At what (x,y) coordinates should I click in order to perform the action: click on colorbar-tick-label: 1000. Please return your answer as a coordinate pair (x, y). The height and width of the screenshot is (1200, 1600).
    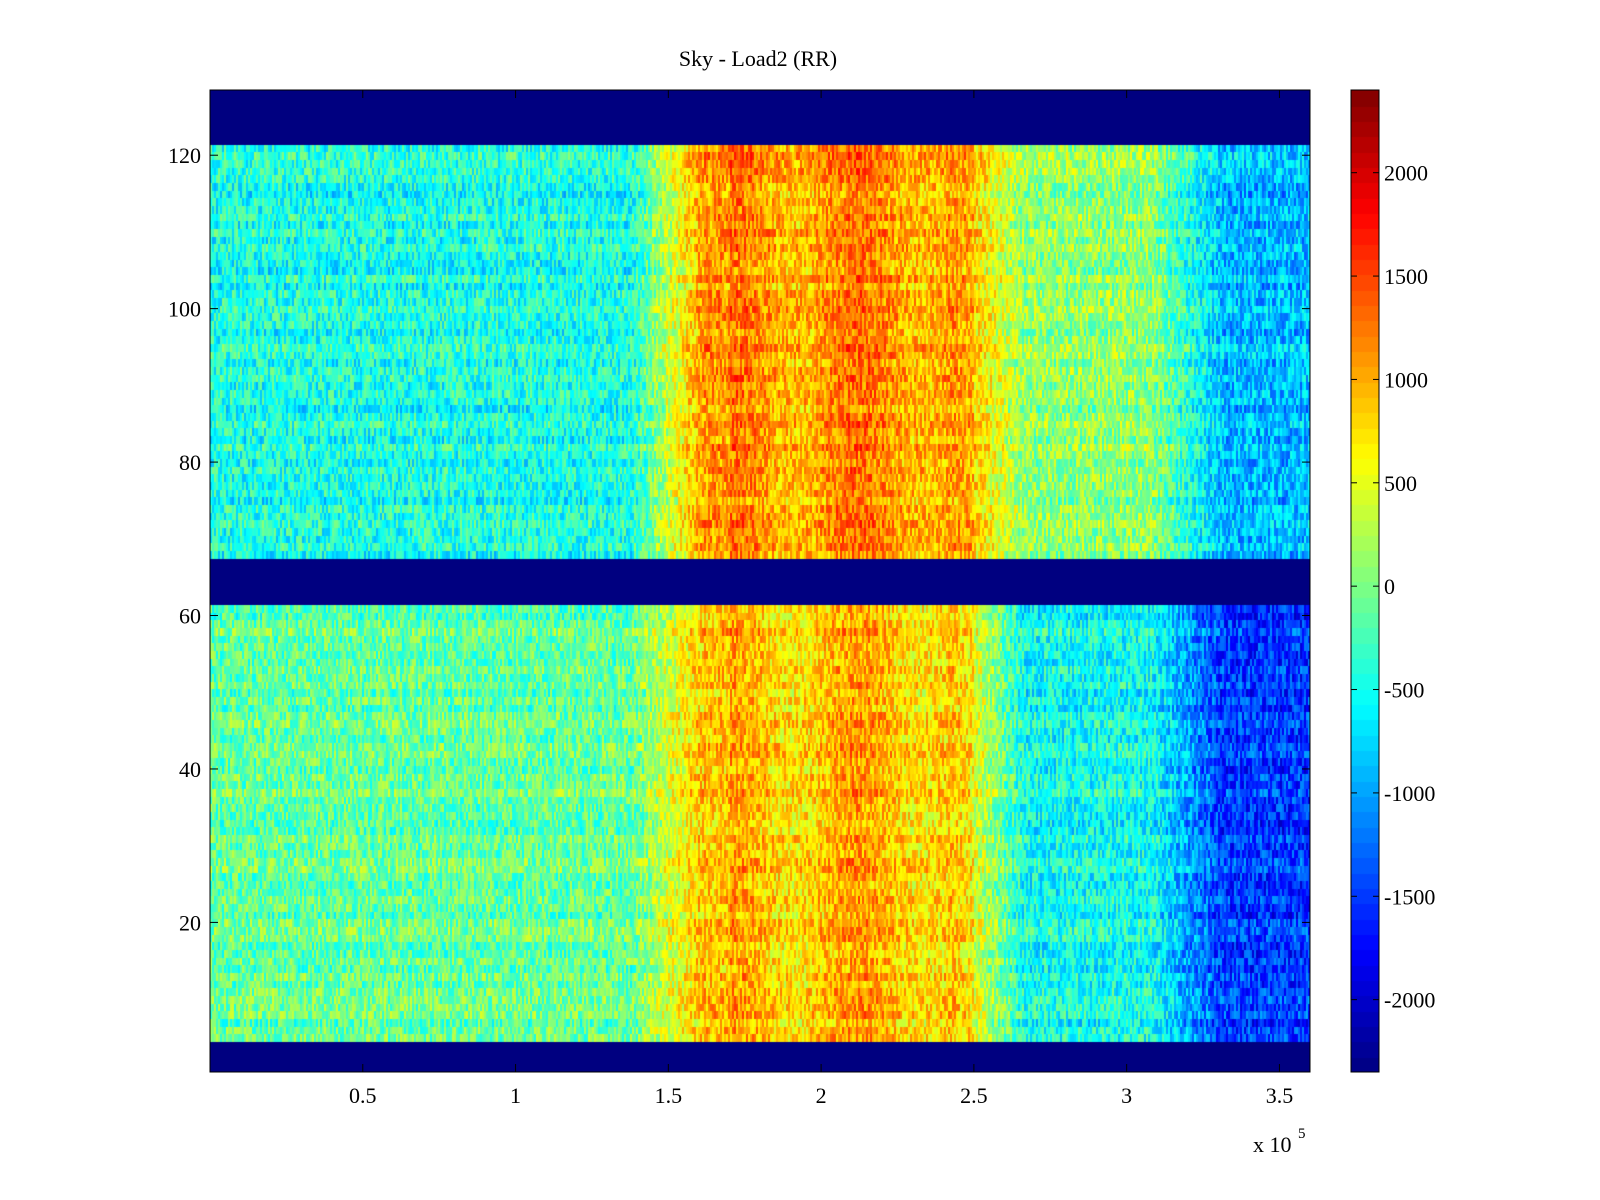
    Looking at the image, I should click on (1406, 379).